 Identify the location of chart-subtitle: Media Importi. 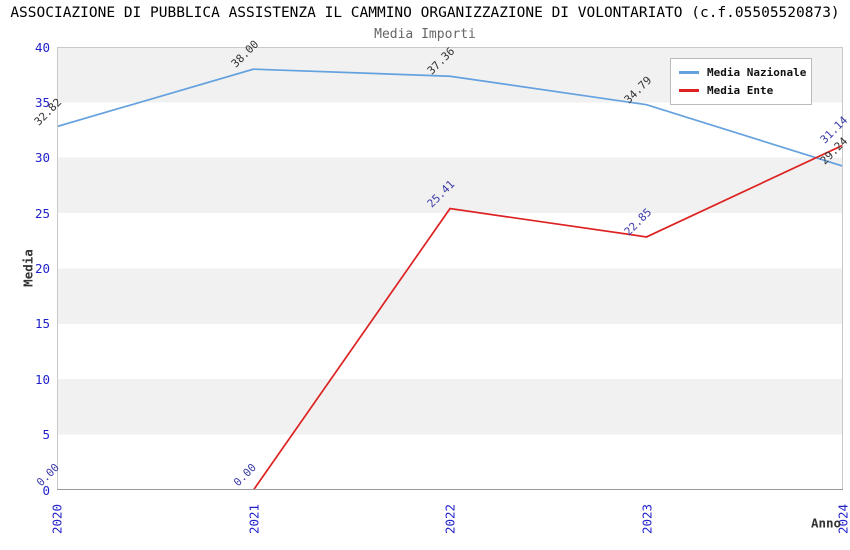
(425, 34).